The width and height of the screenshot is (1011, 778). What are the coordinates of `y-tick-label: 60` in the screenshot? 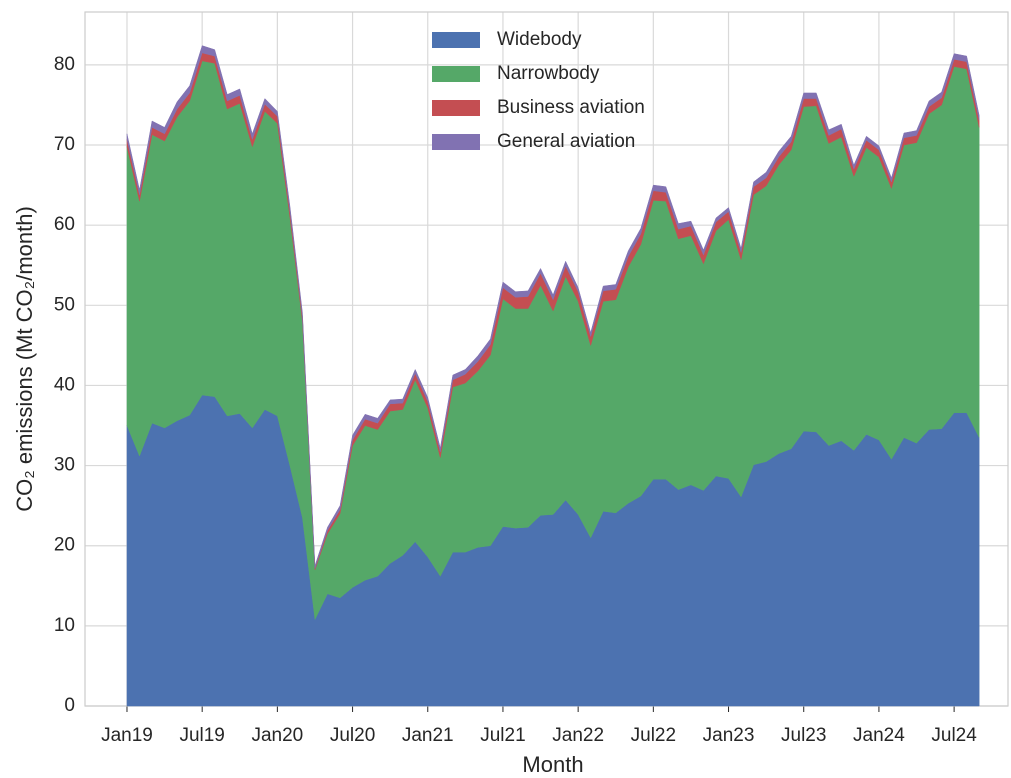 It's located at (64, 224).